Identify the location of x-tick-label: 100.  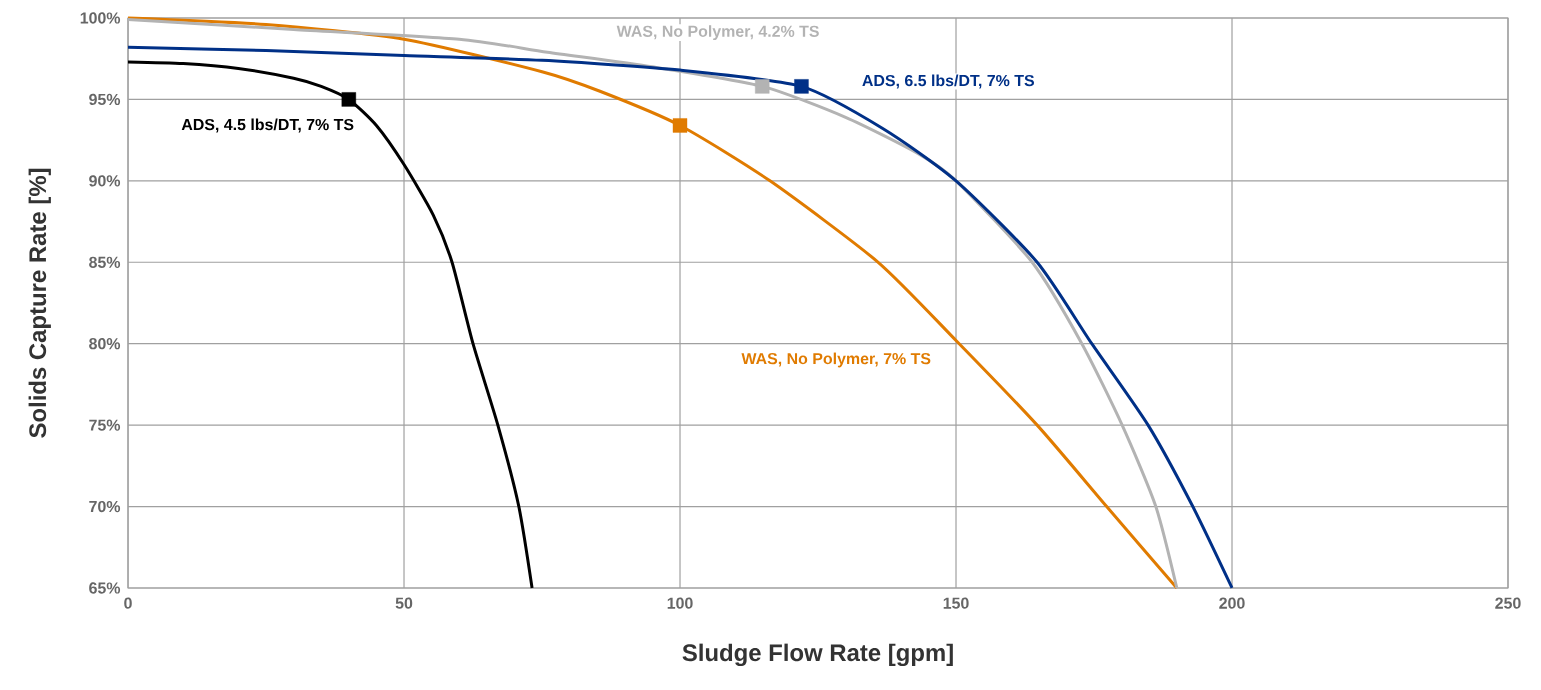
(680, 603).